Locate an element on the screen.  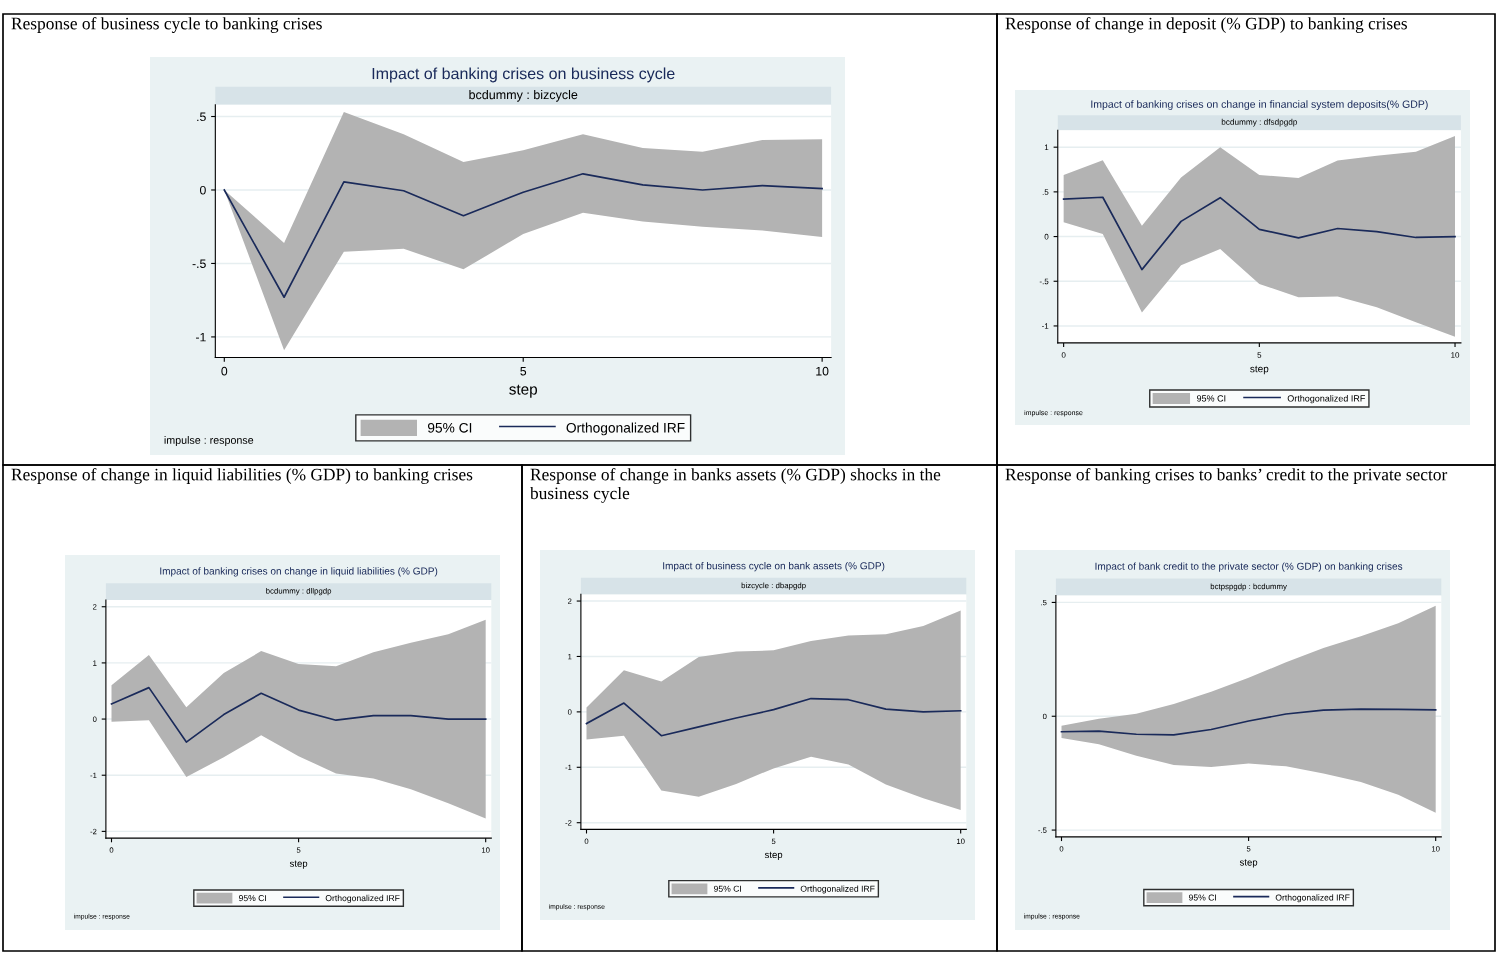
text: Response of change in liquid liabilities (% GDP) to banking crises is located at coordinates (242, 476).